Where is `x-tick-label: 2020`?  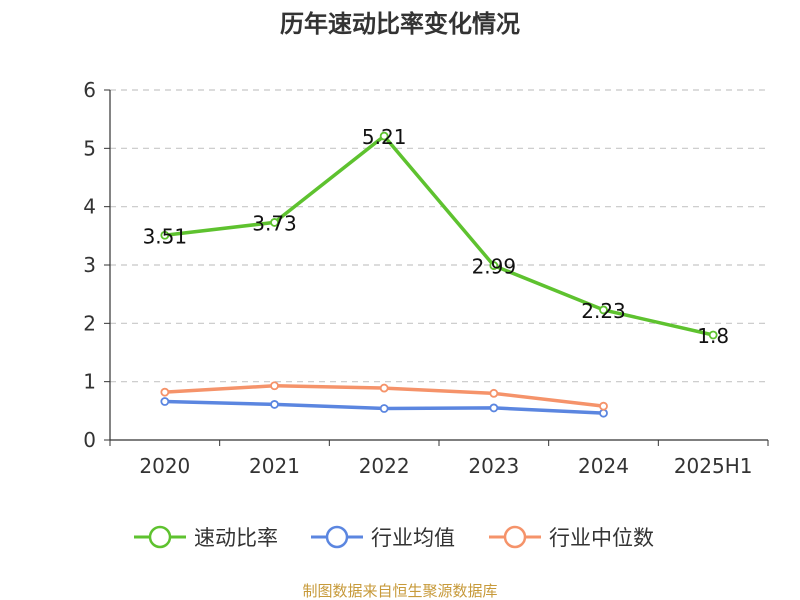
x-tick-label: 2020 is located at coordinates (164, 466).